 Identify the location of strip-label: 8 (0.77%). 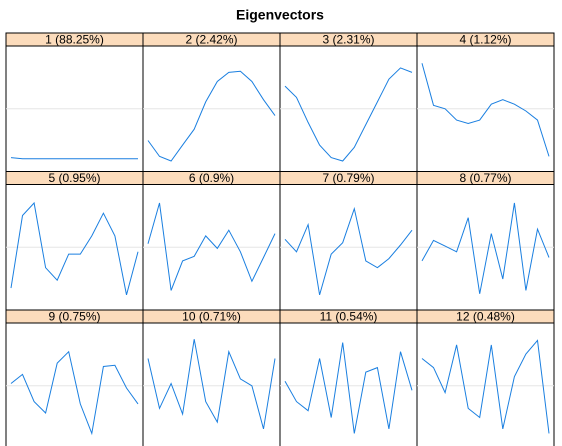
(485, 178).